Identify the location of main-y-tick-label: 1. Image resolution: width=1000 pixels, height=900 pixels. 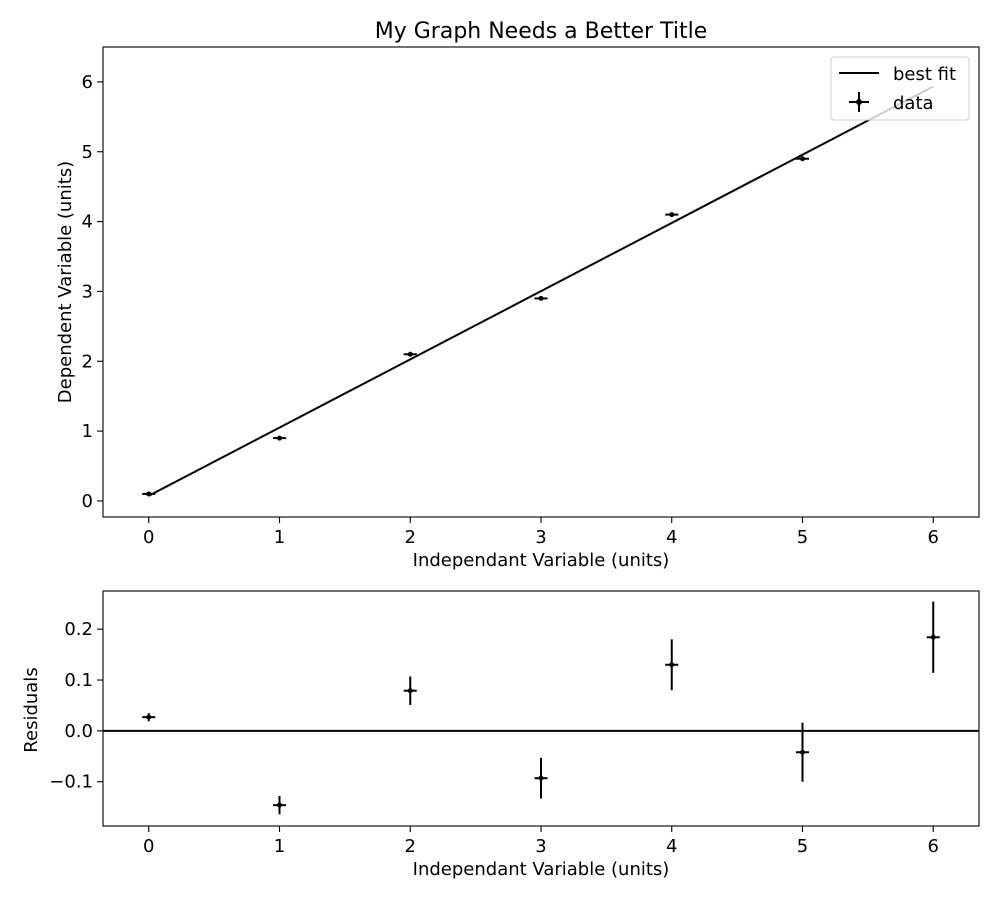
(87, 431).